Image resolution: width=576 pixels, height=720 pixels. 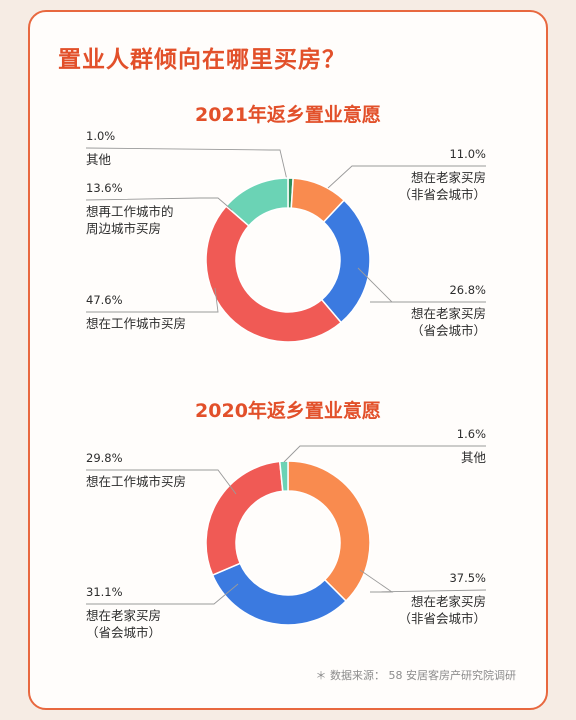 I want to click on source-note: ＊ 数据来源： 58 安居客房产研究院调研, so click(x=416, y=675).